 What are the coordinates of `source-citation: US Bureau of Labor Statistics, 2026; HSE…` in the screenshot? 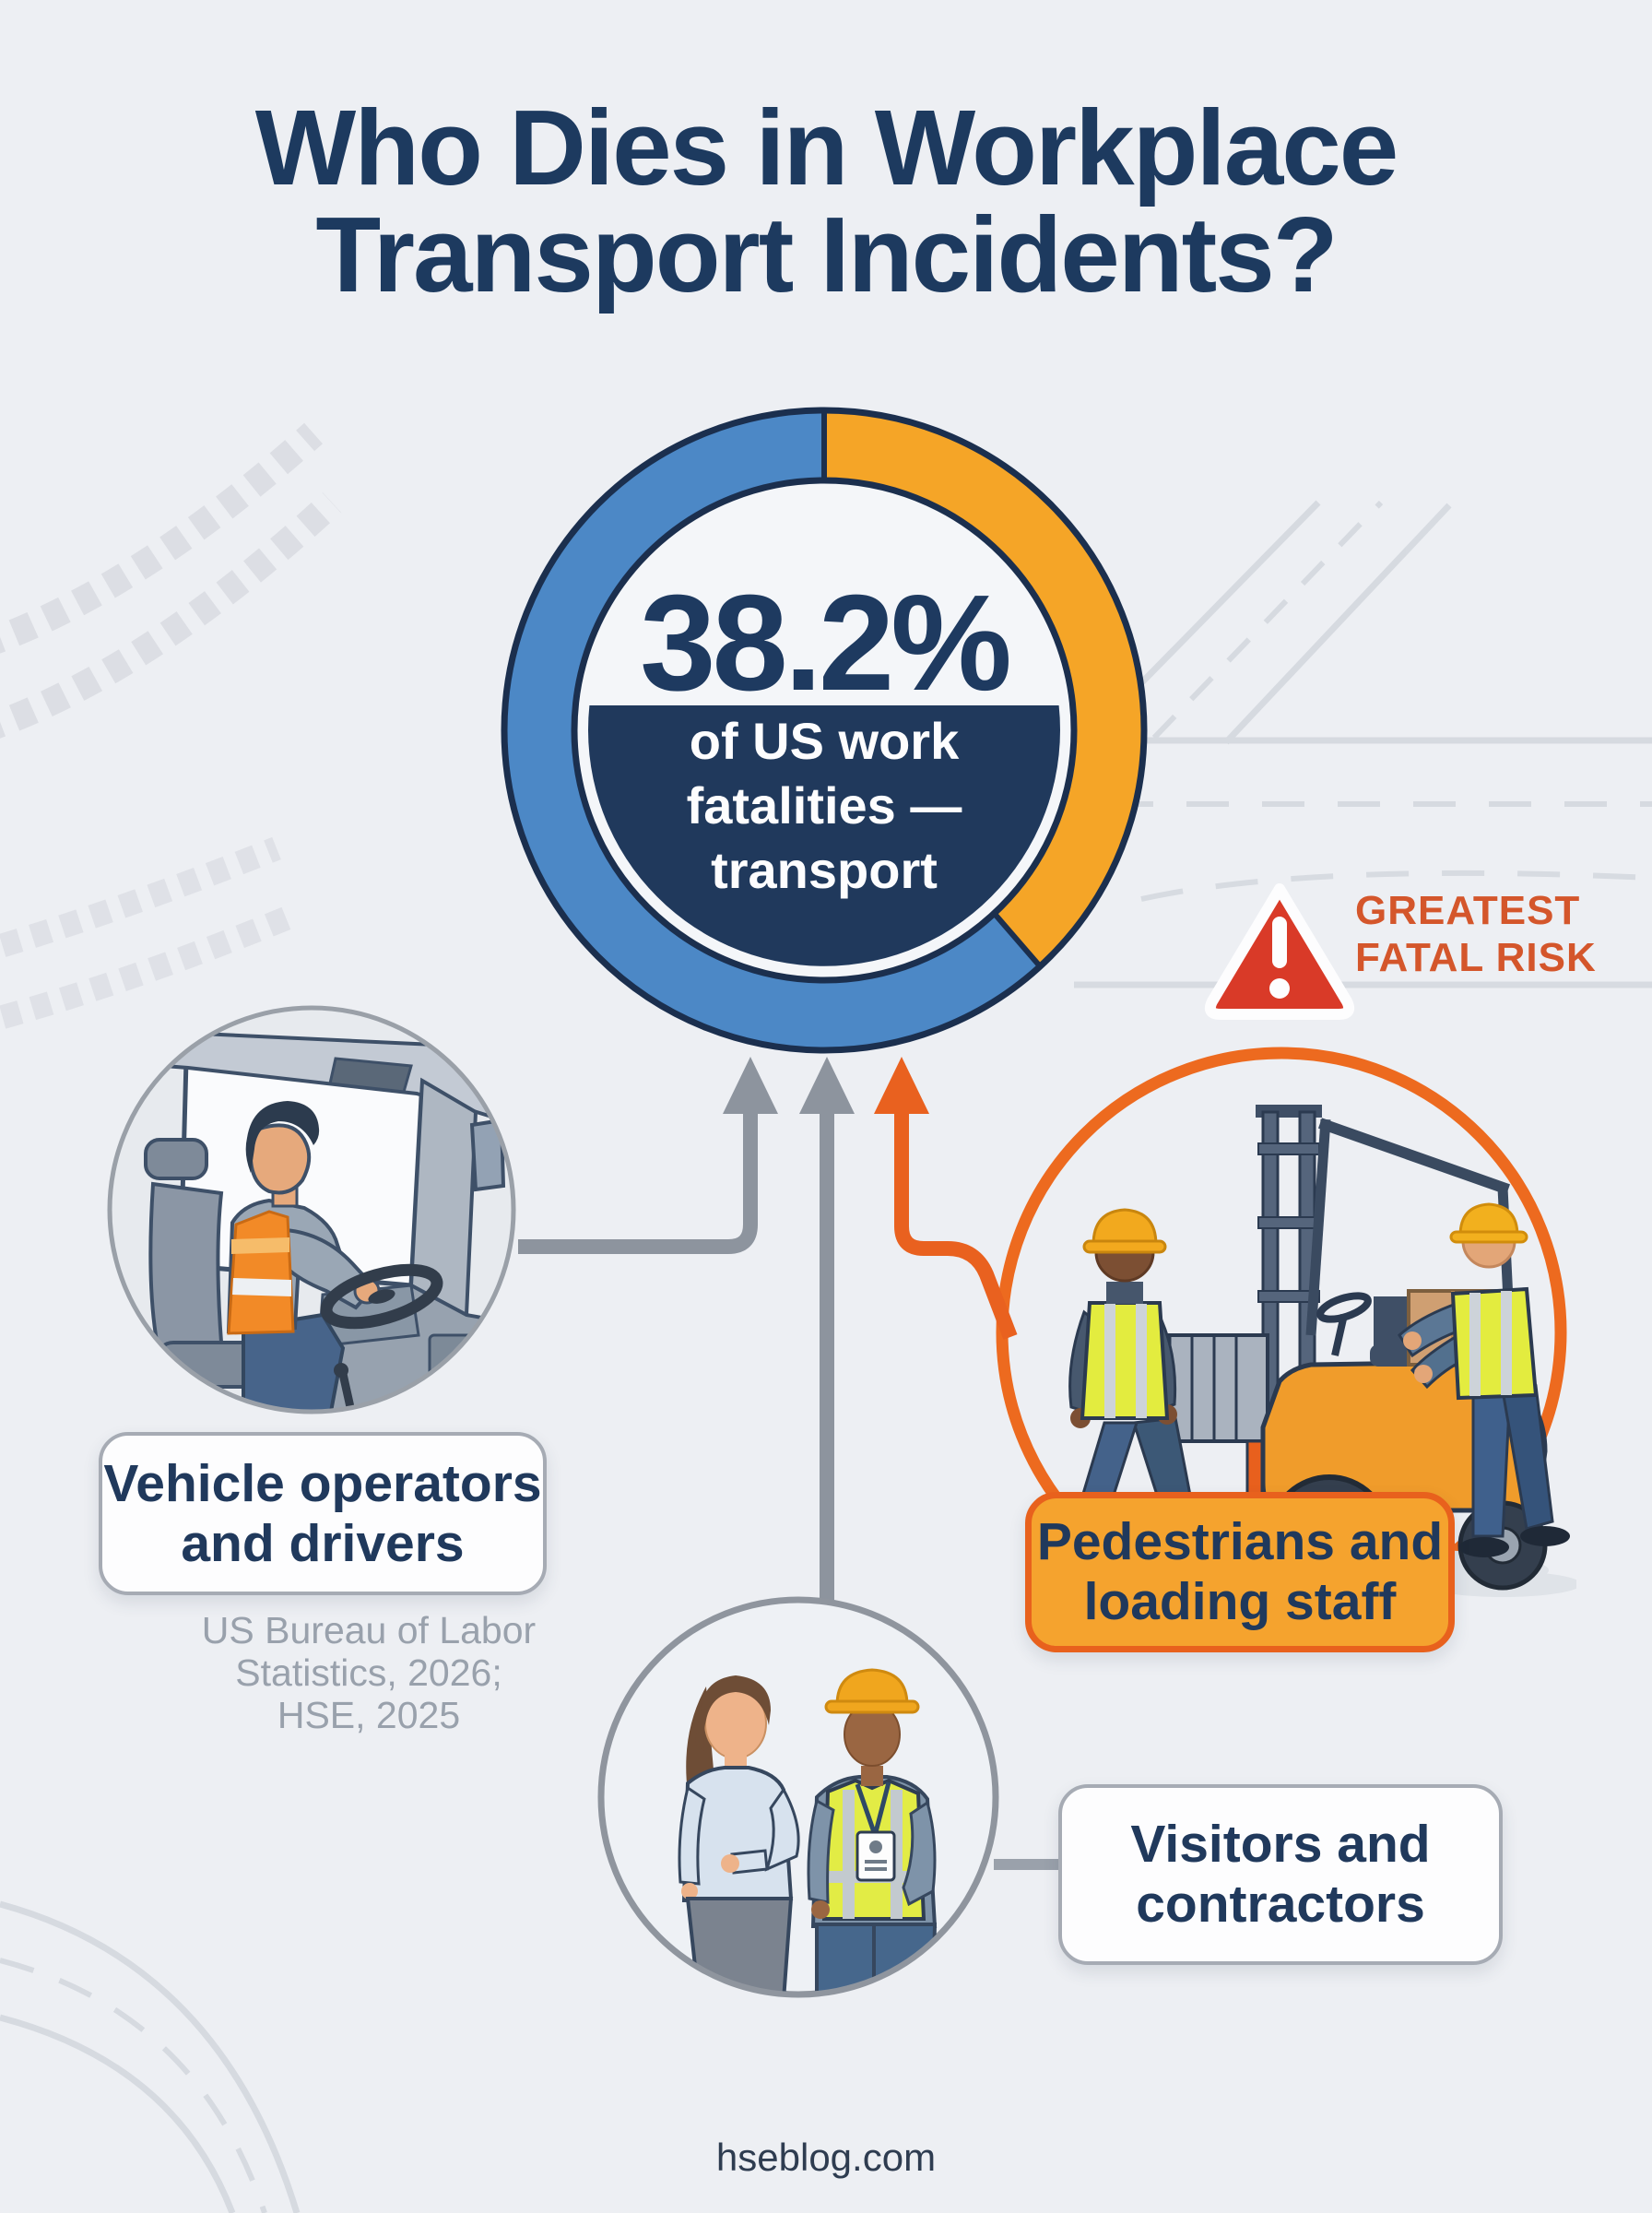 It's located at (369, 1672).